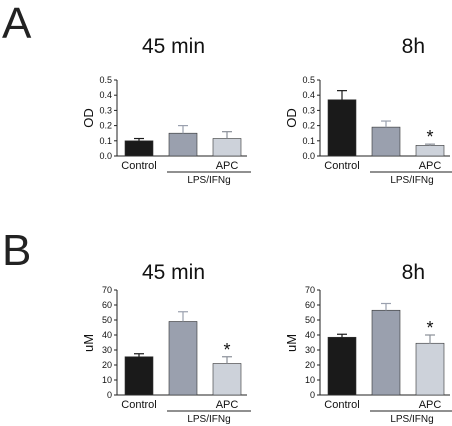  I want to click on panel-letter-b: B, so click(16, 250).